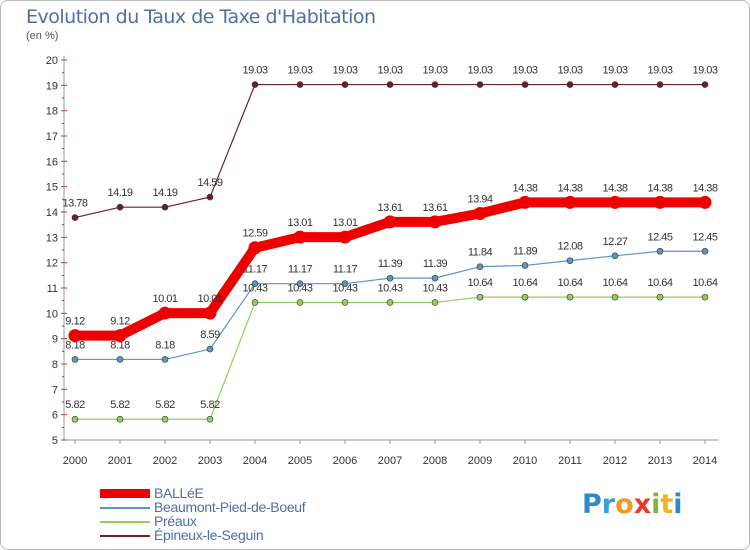  Describe the element at coordinates (52, 137) in the screenshot. I see `y-tick-label: 17` at that location.